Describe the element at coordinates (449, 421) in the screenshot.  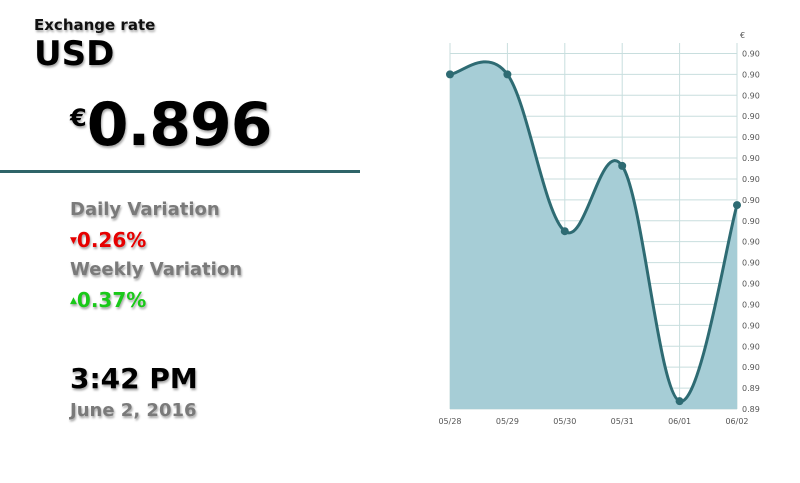
I see `x-tick-label: 05/28` at that location.